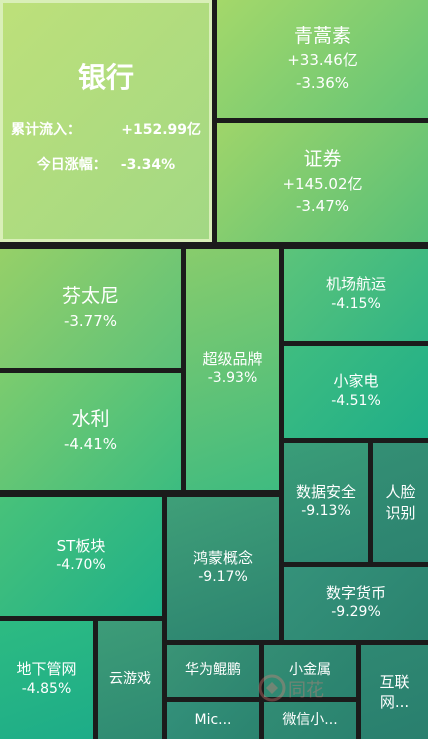 This screenshot has width=428, height=739. I want to click on tile-name: 人脸识别, so click(400, 502).